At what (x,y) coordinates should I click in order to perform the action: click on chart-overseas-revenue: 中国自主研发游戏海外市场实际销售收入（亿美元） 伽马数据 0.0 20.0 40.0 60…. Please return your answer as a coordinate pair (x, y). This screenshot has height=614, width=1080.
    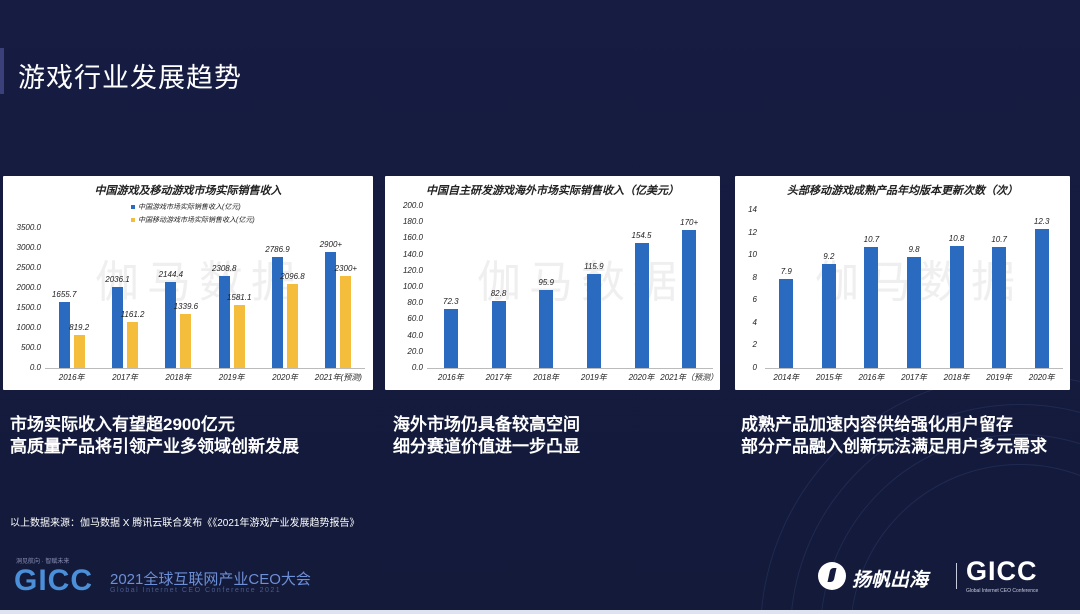
    Looking at the image, I should click on (552, 283).